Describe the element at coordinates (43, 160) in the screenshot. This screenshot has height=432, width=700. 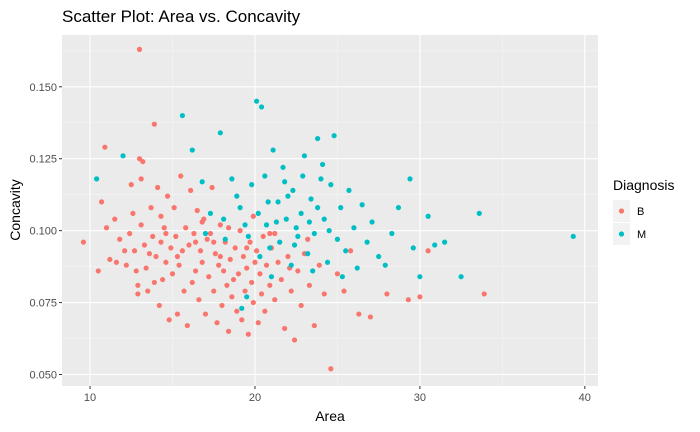
I see `y-tick-label: 0.125` at that location.